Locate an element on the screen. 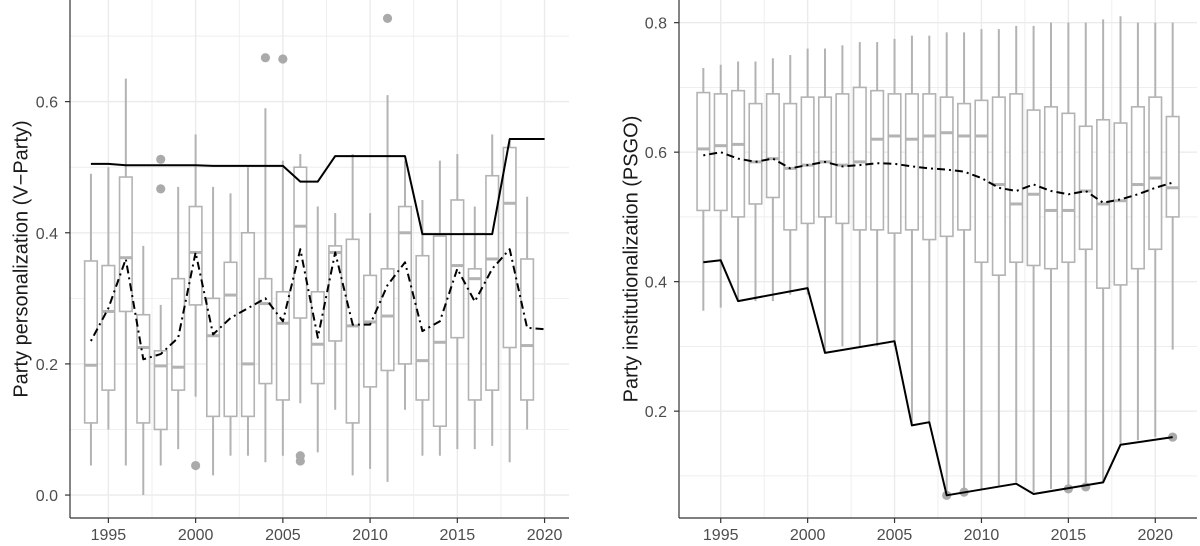 This screenshot has height=546, width=1200. boxplot-2019 is located at coordinates (527, 313).